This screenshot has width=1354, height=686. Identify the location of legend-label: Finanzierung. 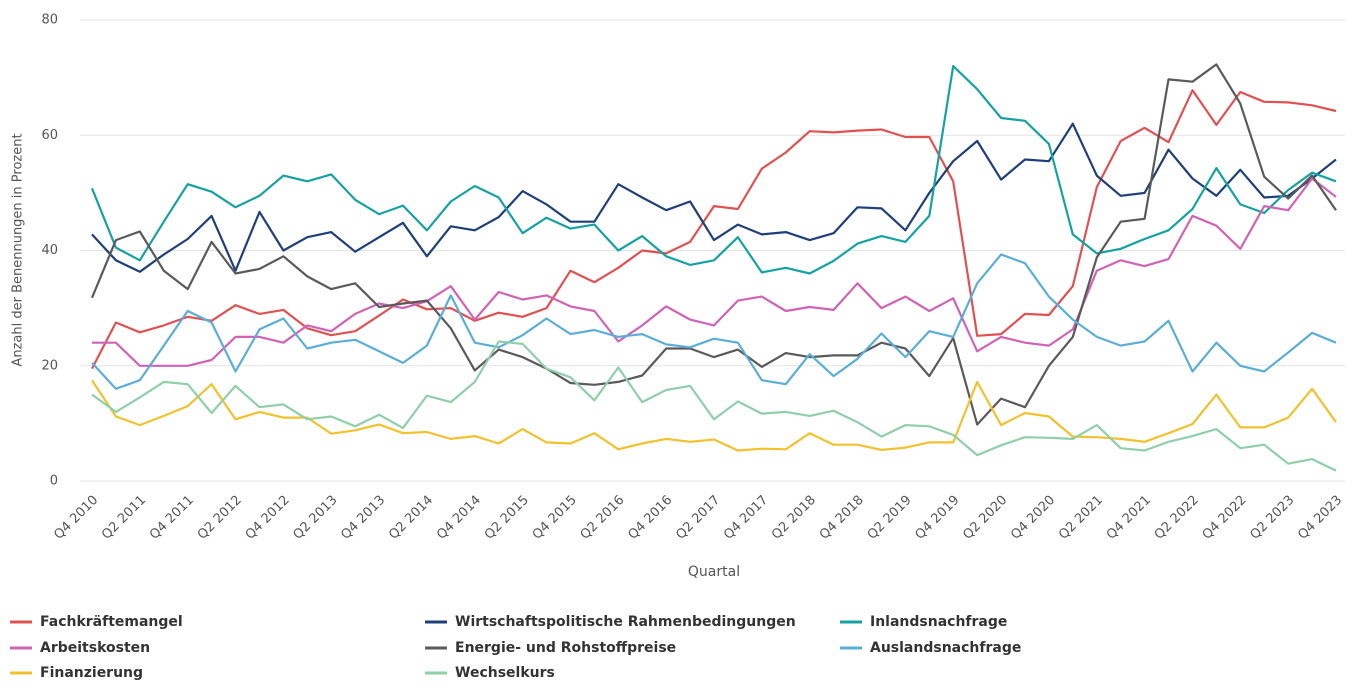
(91, 673).